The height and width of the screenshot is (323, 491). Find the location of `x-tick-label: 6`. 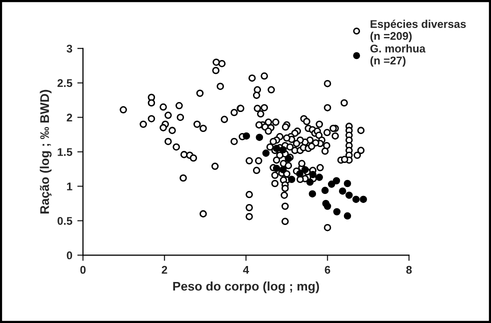

x-tick-label: 6 is located at coordinates (327, 270).